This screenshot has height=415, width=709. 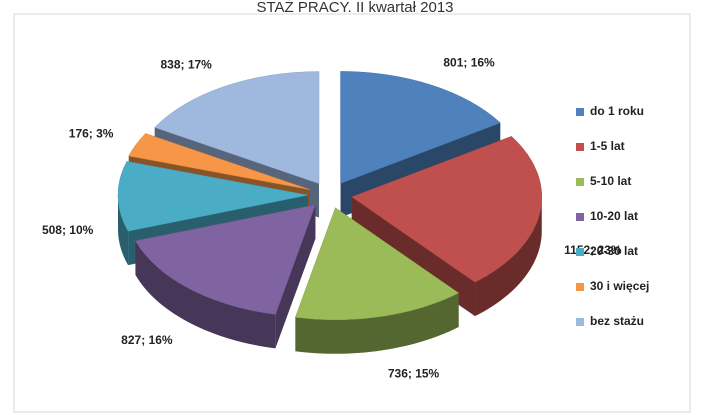 What do you see at coordinates (186, 64) in the screenshot?
I see `data-label: 838; 17%` at bounding box center [186, 64].